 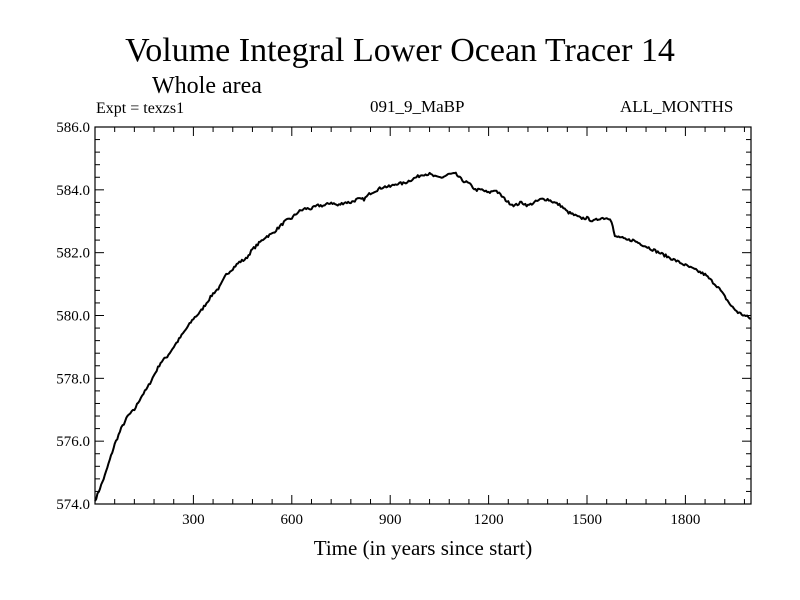 I want to click on period-label: 091_9_MaBP, so click(x=417, y=106).